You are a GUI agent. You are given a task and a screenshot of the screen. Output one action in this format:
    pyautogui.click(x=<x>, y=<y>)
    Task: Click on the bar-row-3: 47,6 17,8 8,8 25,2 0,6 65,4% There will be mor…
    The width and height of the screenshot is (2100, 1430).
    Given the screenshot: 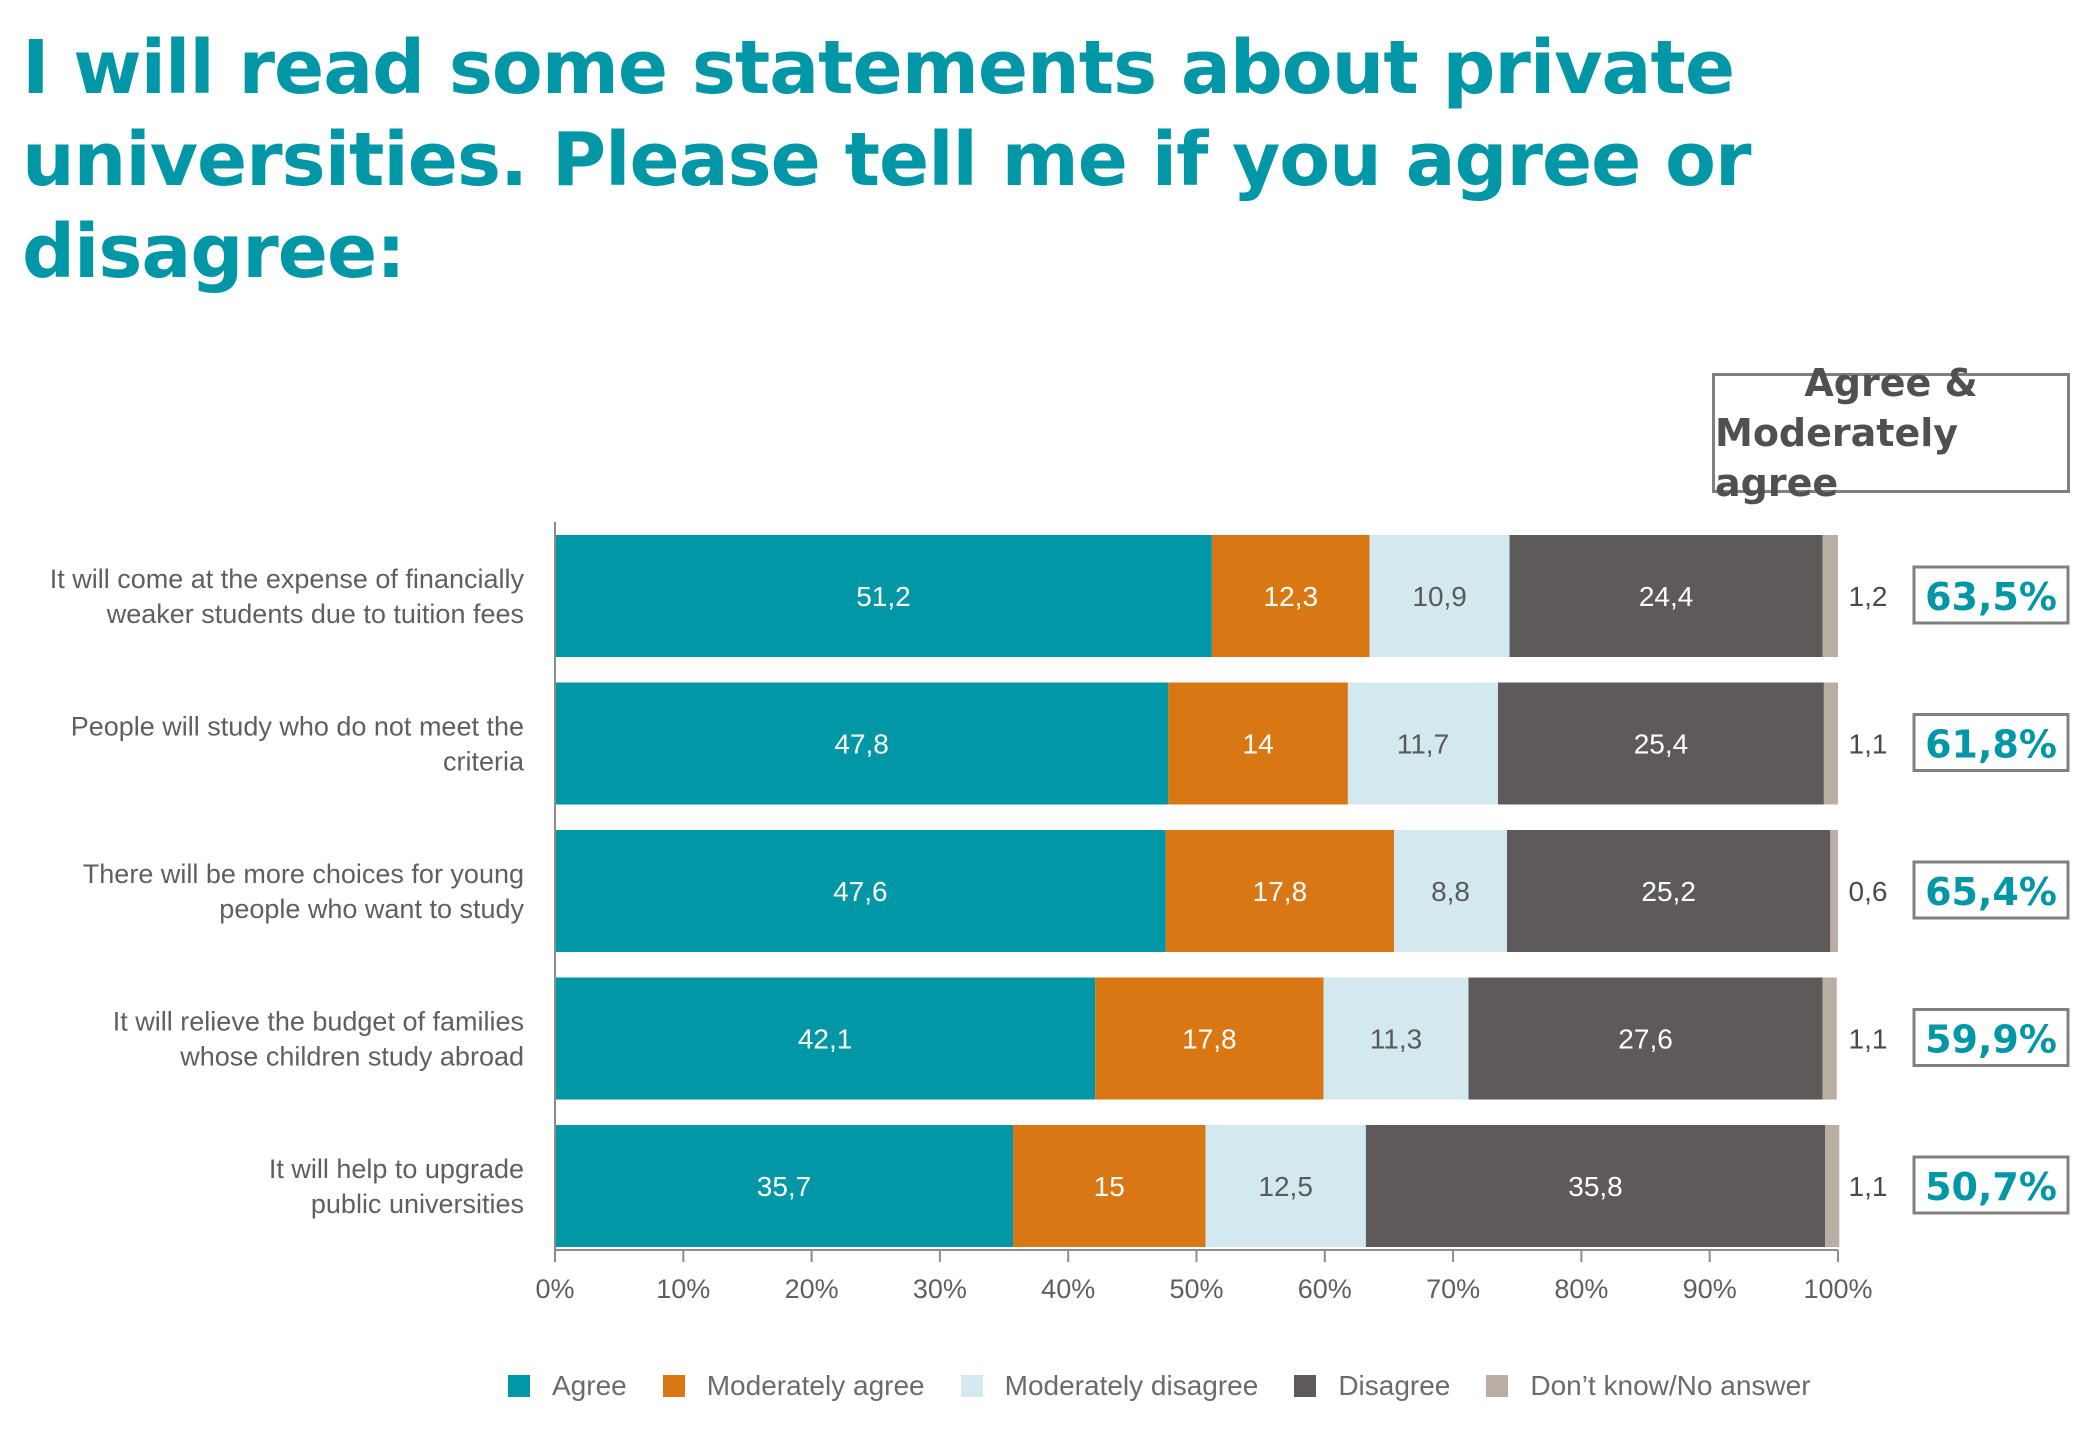 What is the action you would take?
    pyautogui.click(x=1076, y=891)
    